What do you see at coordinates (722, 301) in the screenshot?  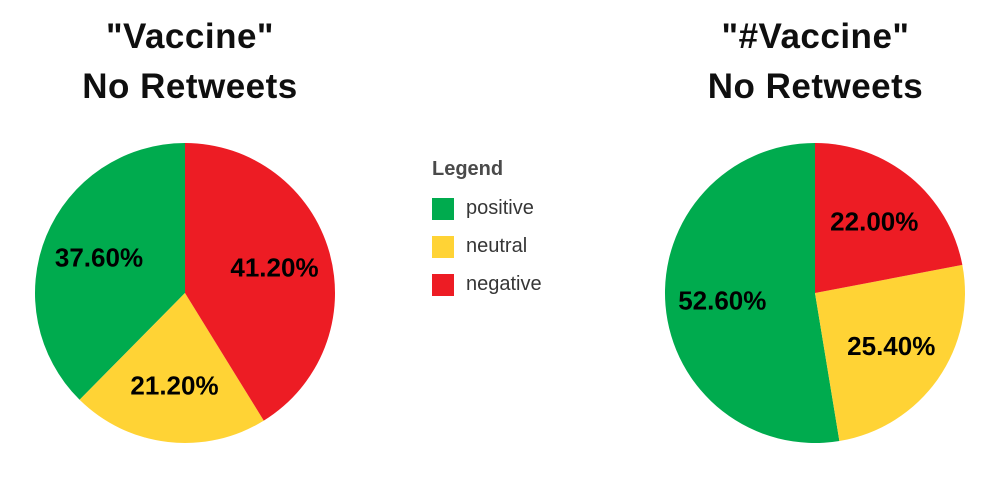 I see `slice-value-label-positive: 52.60%` at bounding box center [722, 301].